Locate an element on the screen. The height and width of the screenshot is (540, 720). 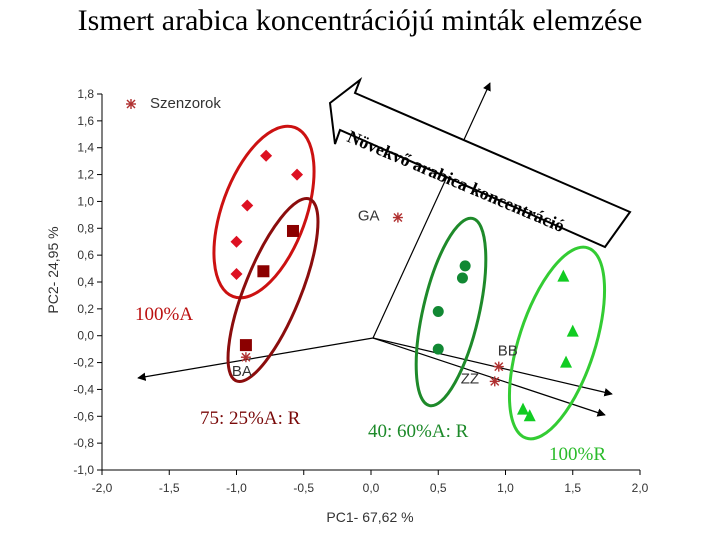
group-label-100r: 100%R is located at coordinates (577, 454).